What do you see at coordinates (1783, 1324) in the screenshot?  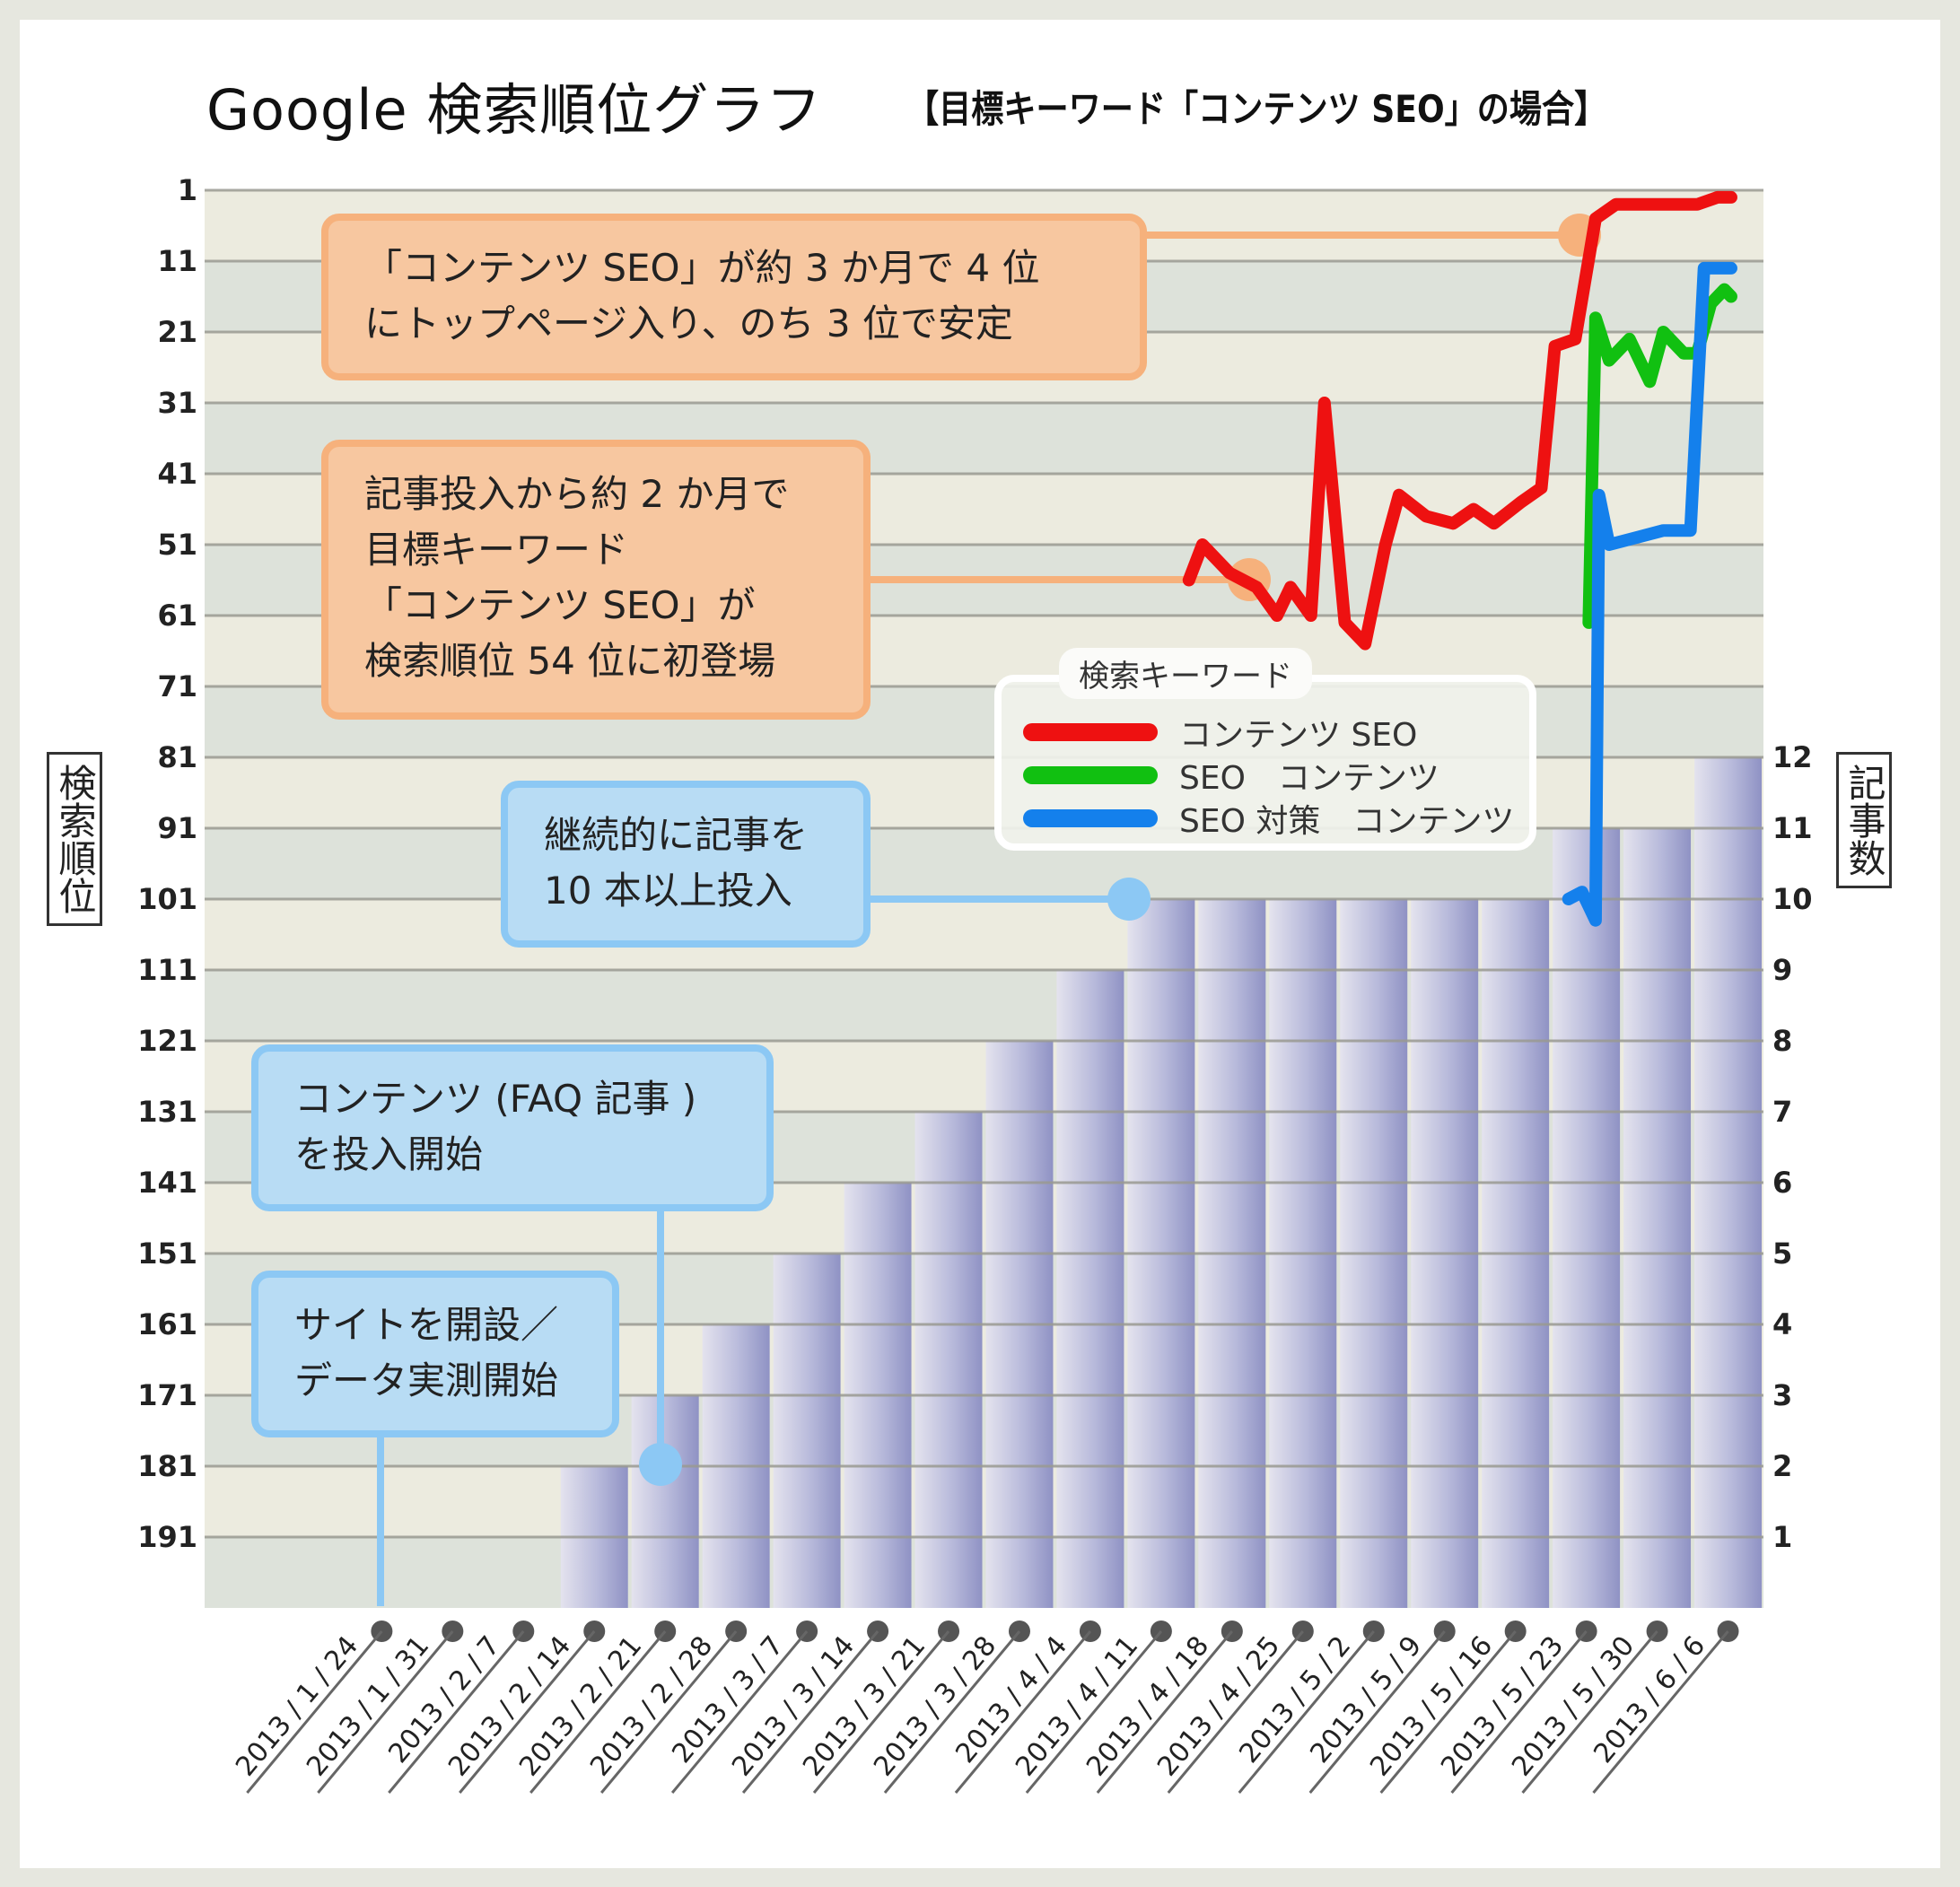 I see `y2-tick-label: 4` at bounding box center [1783, 1324].